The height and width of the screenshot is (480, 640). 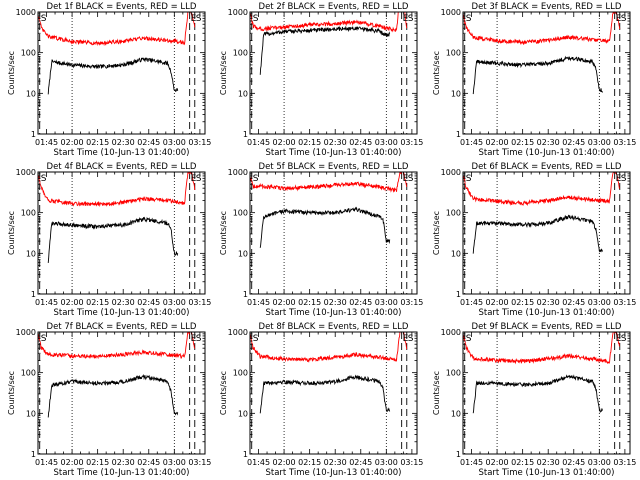 I want to click on panel-title: Det 1f BLACK = Events, RED = LLD, so click(x=122, y=7).